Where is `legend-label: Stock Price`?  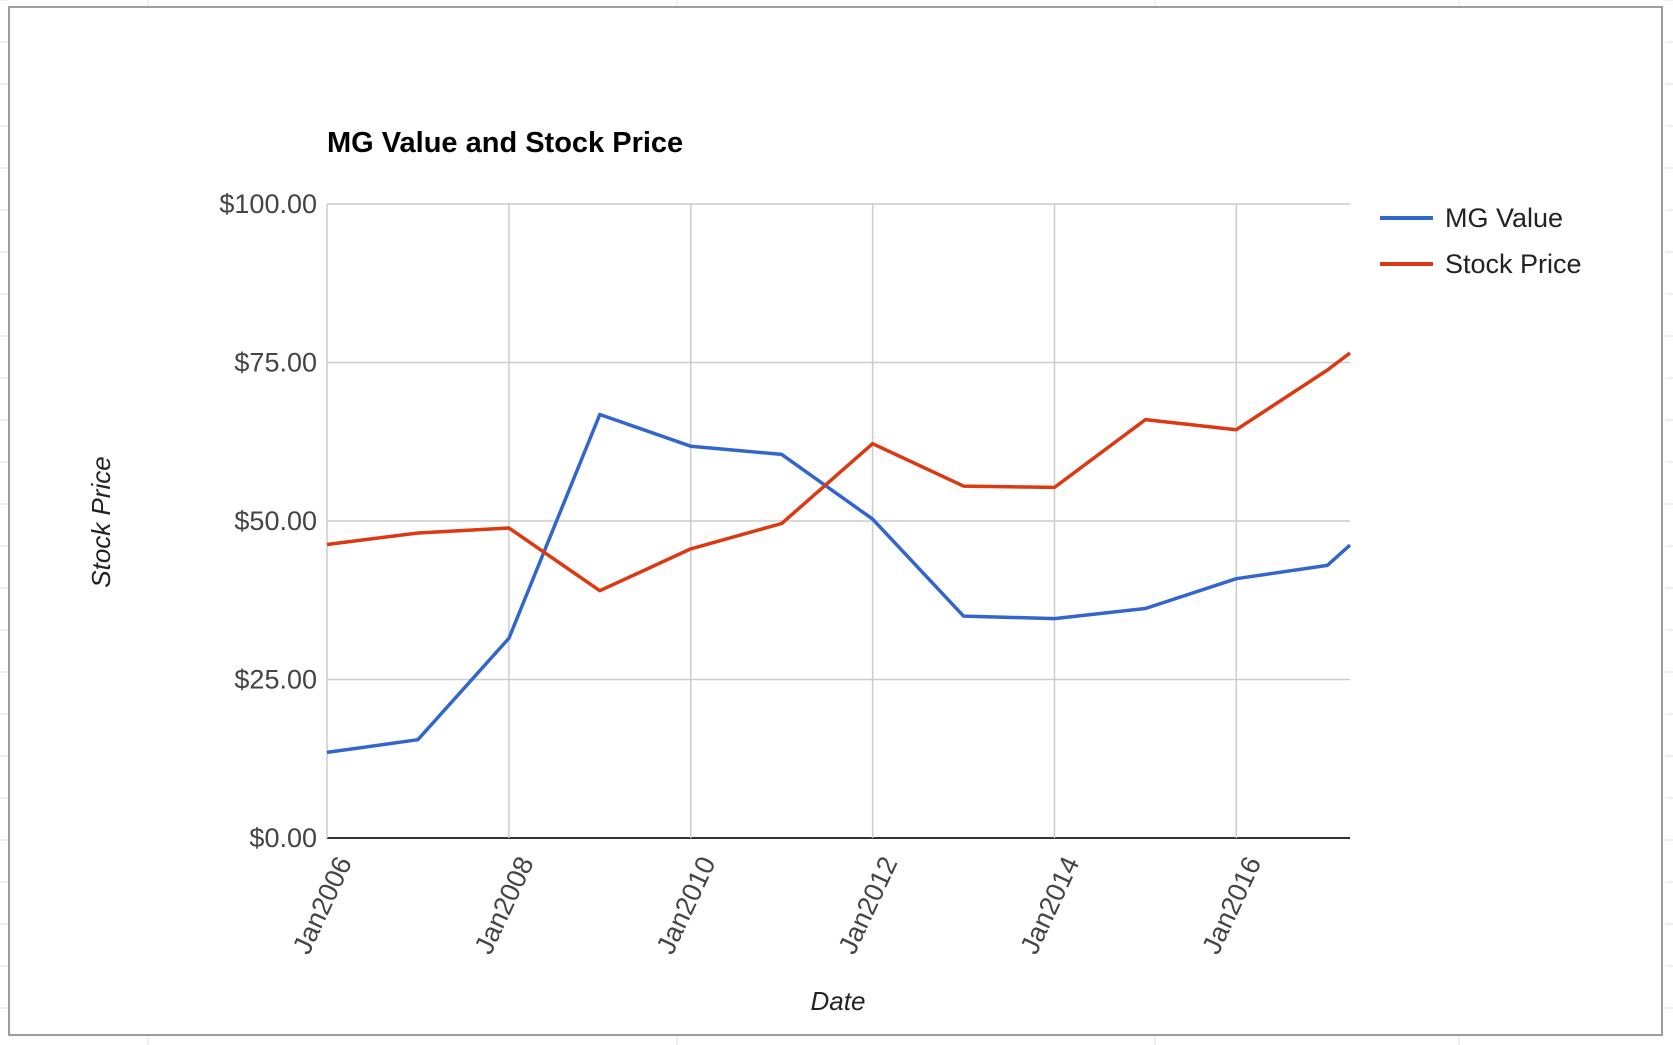 legend-label: Stock Price is located at coordinates (1513, 264).